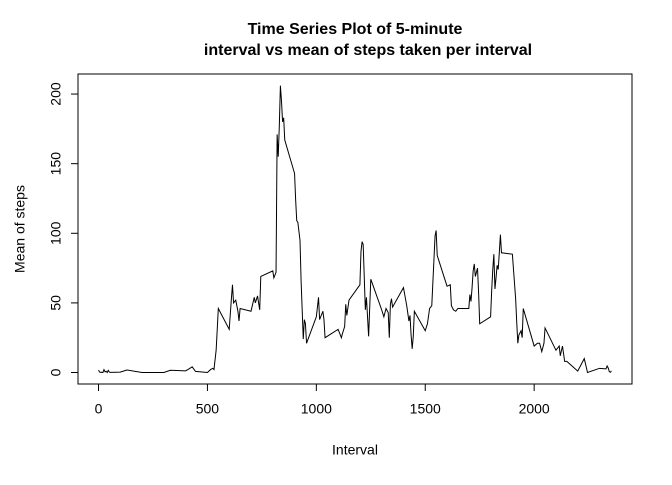  What do you see at coordinates (56, 303) in the screenshot?
I see `y-tick-label: 50` at bounding box center [56, 303].